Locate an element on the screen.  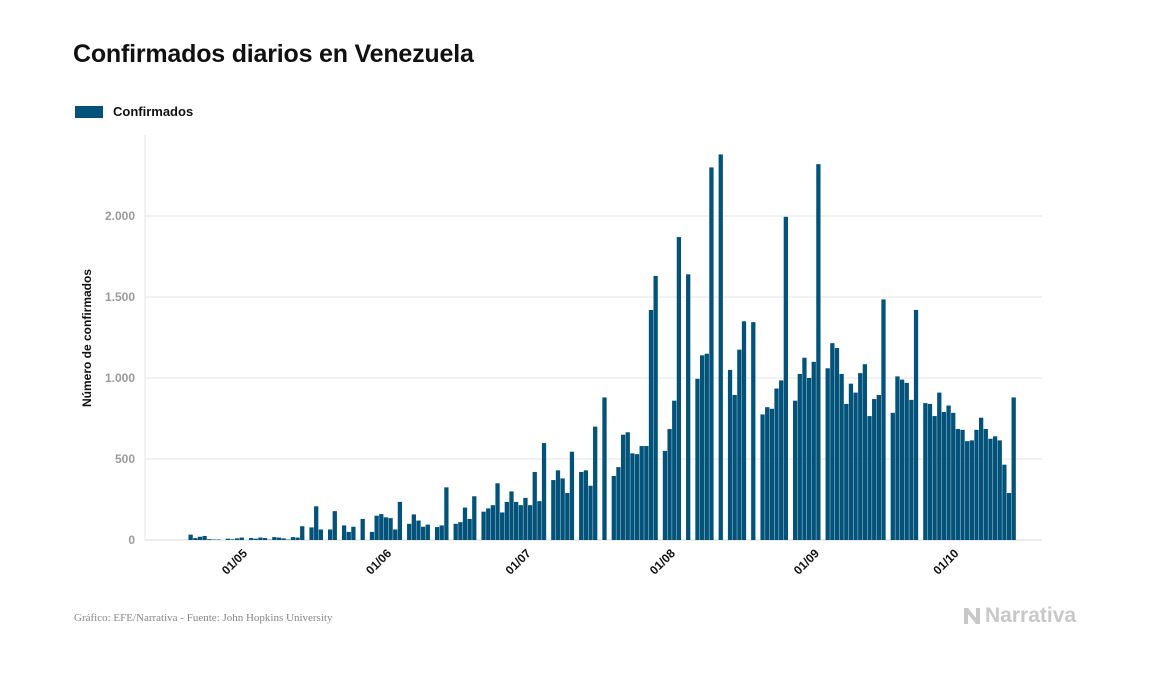
x-tick-label: 01/05 is located at coordinates (234, 561).